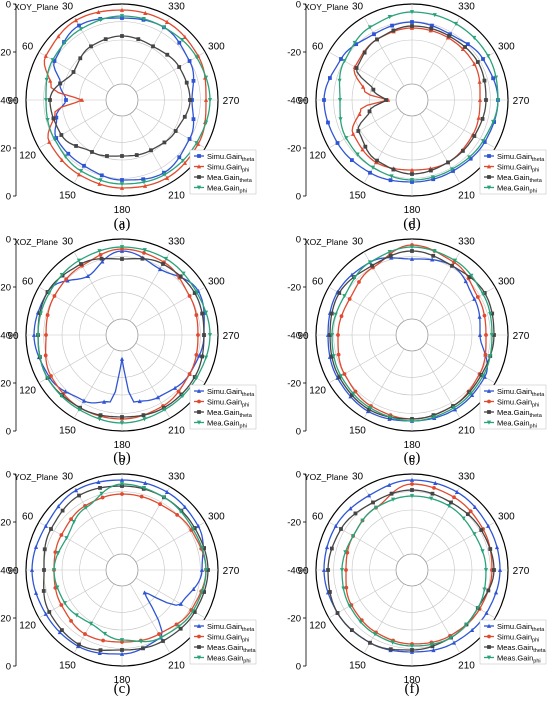 The height and width of the screenshot is (711, 550). What do you see at coordinates (5, 336) in the screenshot?
I see `radial-tick-label: -40` at bounding box center [5, 336].